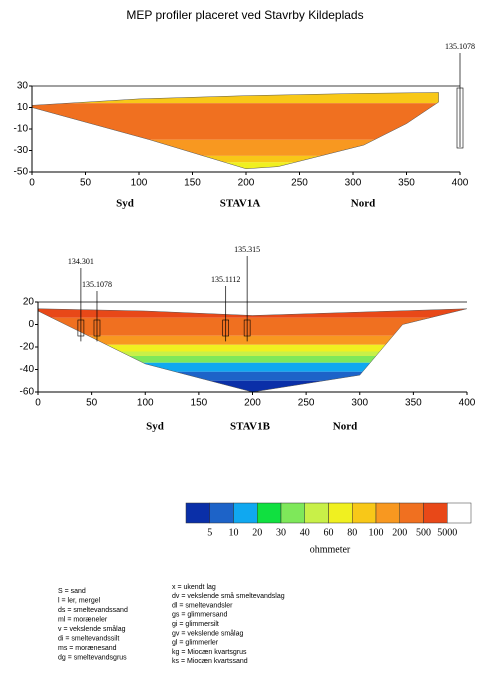  Describe the element at coordinates (210, 661) in the screenshot. I see `legend-item: ks = Miocæn kvartssand` at that location.